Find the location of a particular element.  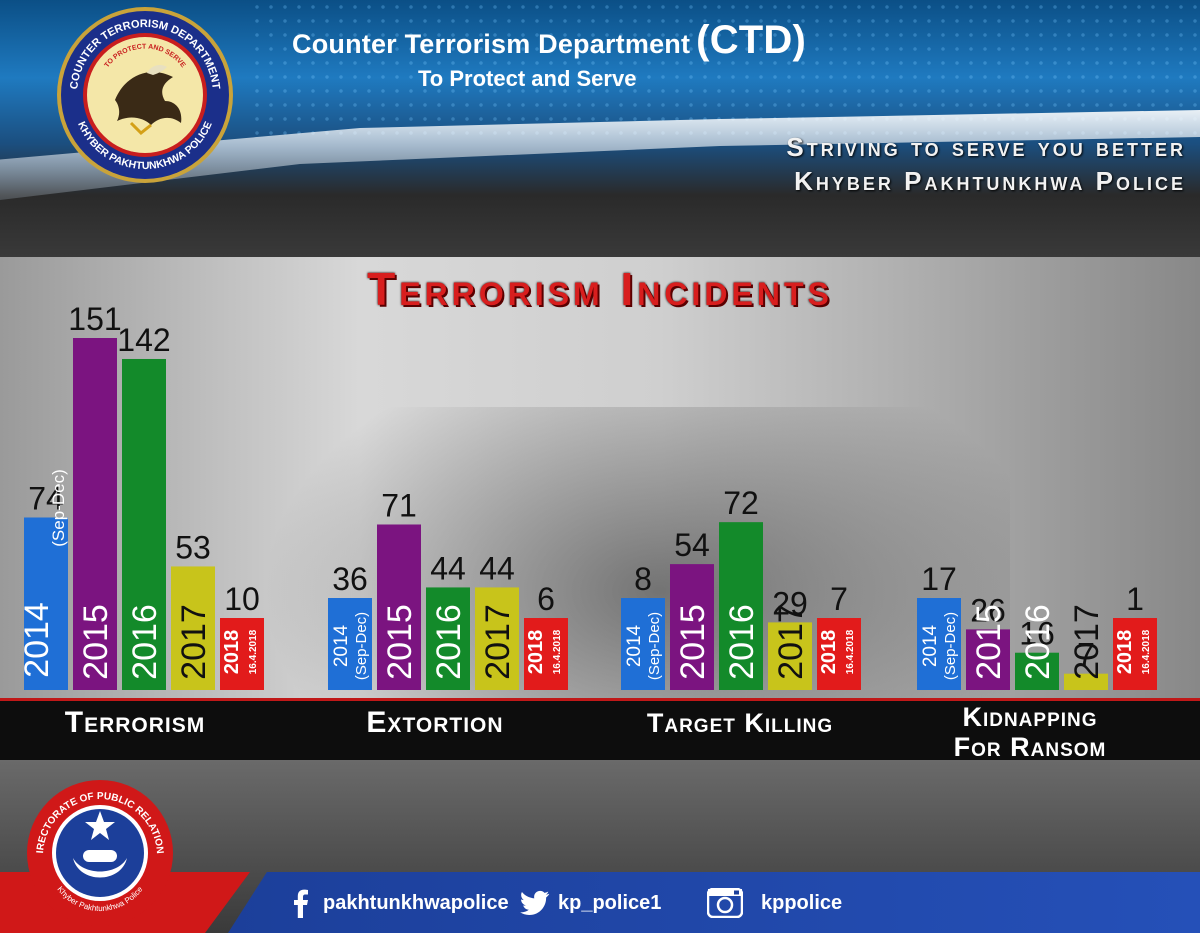

year-label-target-killing-2018: 2018 is located at coordinates (829, 652).